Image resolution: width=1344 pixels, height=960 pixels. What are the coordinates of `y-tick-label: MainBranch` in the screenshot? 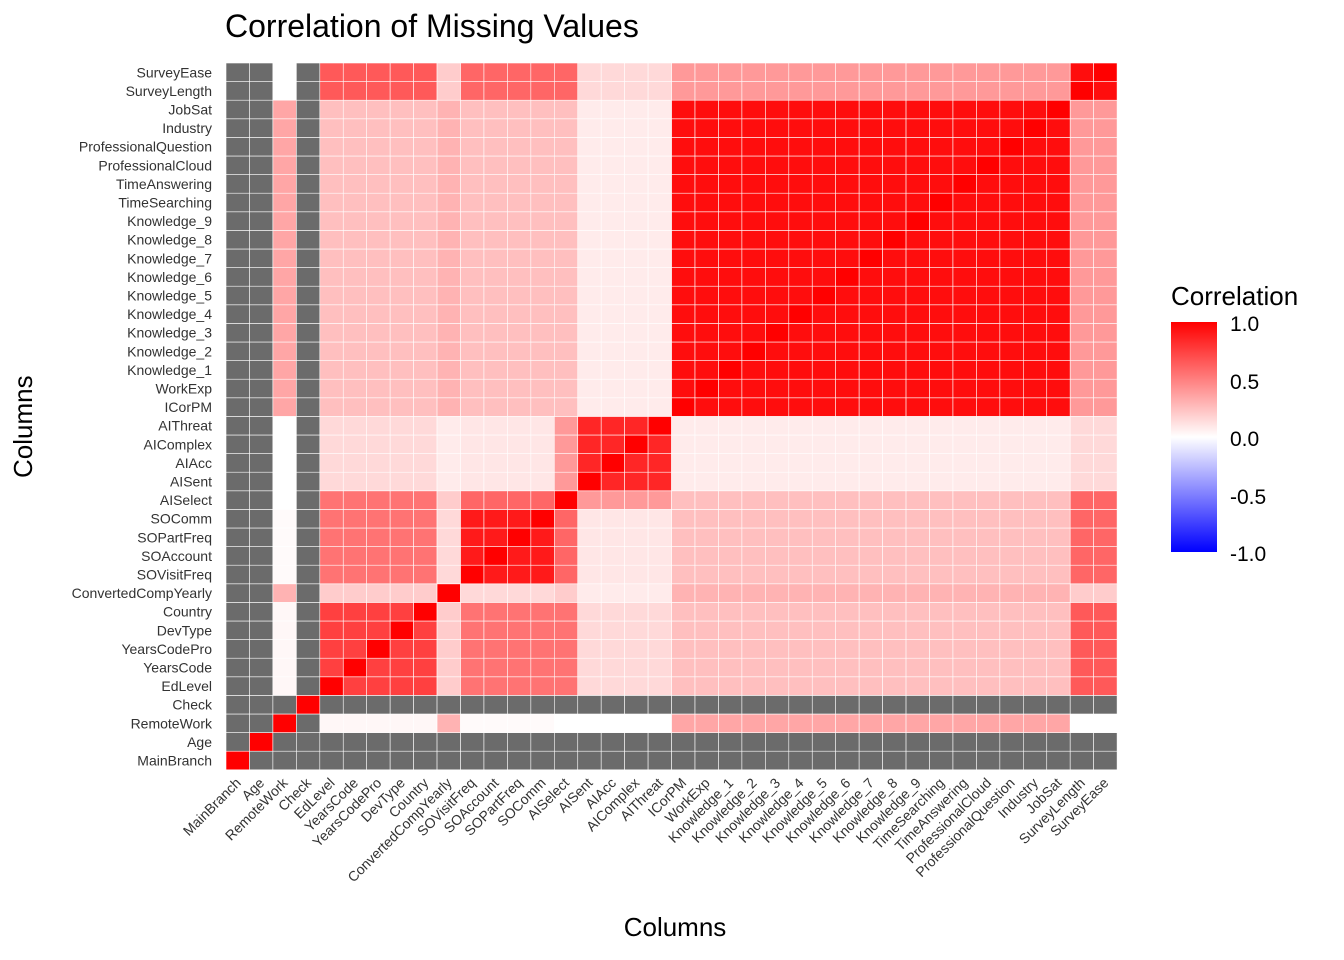 It's located at (174, 761).